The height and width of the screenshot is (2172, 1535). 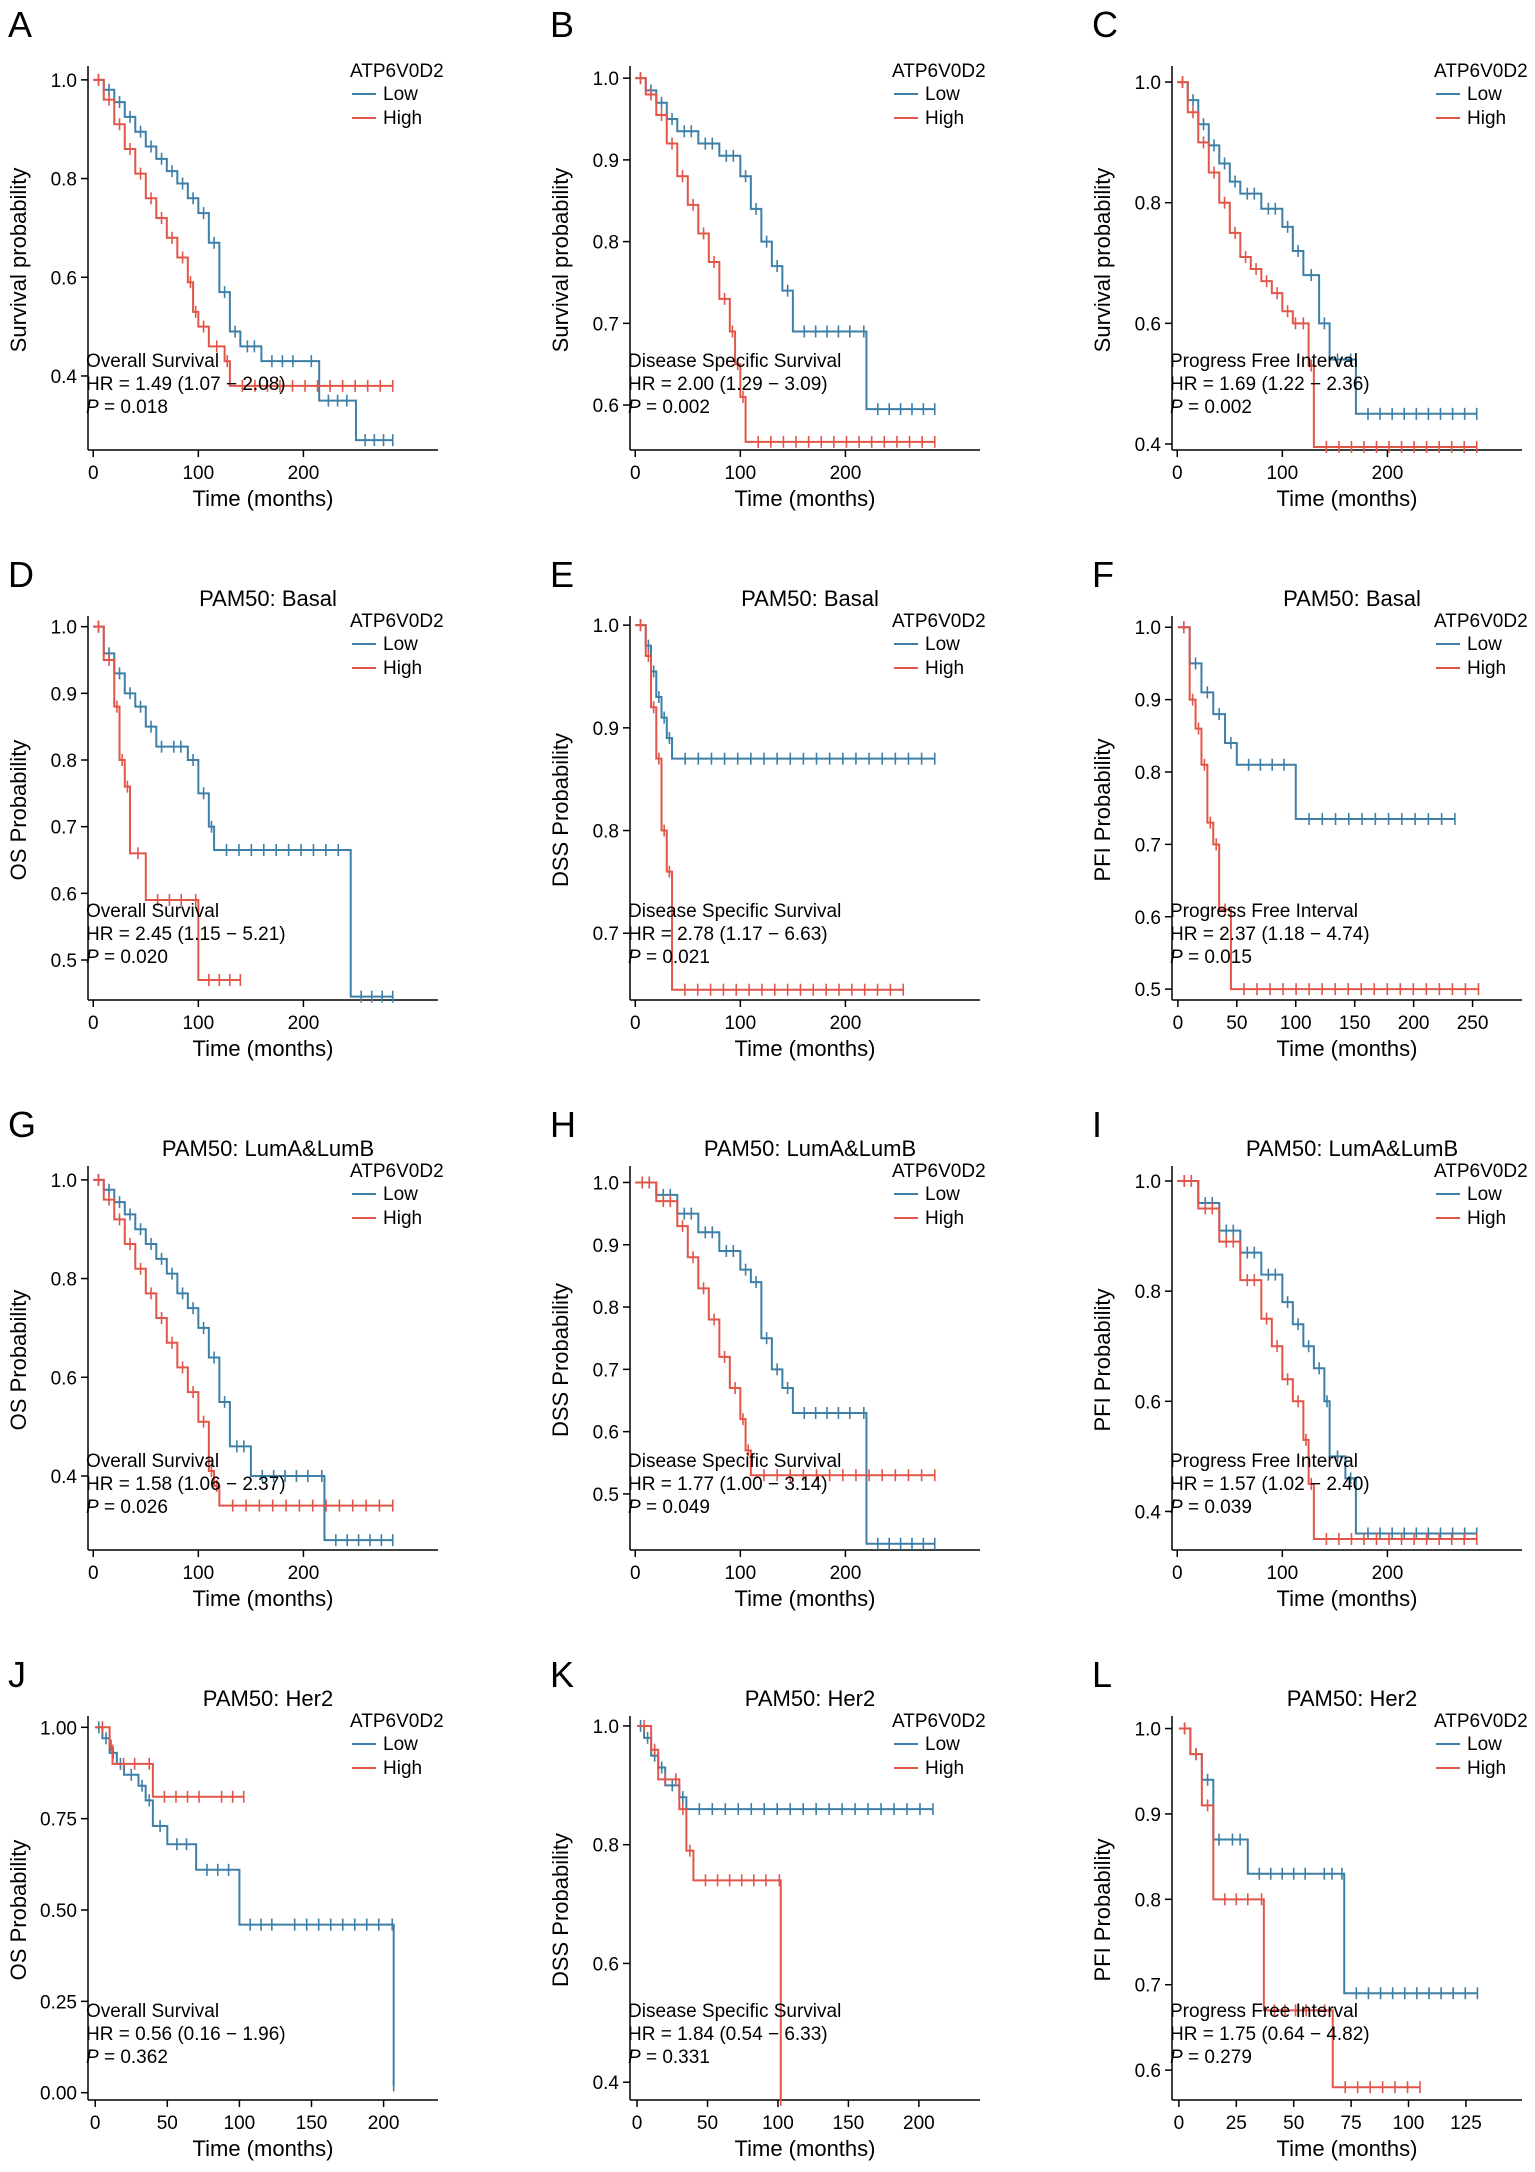 What do you see at coordinates (18, 1910) in the screenshot?
I see `y-axis-label: OS Probability` at bounding box center [18, 1910].